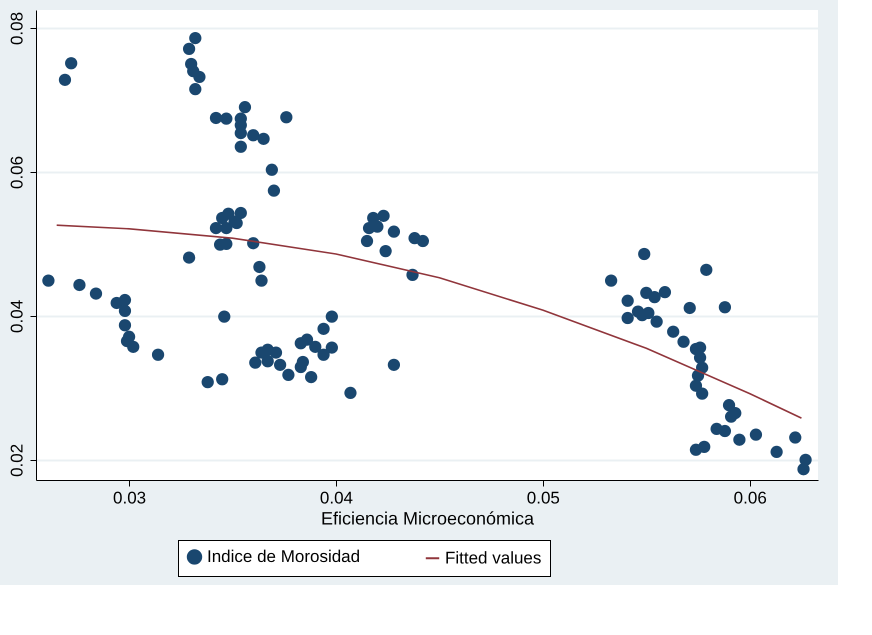 This screenshot has height=635, width=872. What do you see at coordinates (337, 498) in the screenshot?
I see `x-tick-label: 0.04` at bounding box center [337, 498].